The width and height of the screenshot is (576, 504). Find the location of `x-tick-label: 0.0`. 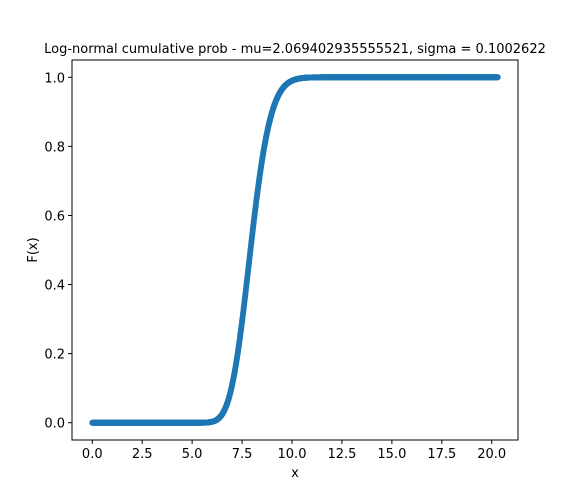

x-tick-label: 0.0 is located at coordinates (92, 454).